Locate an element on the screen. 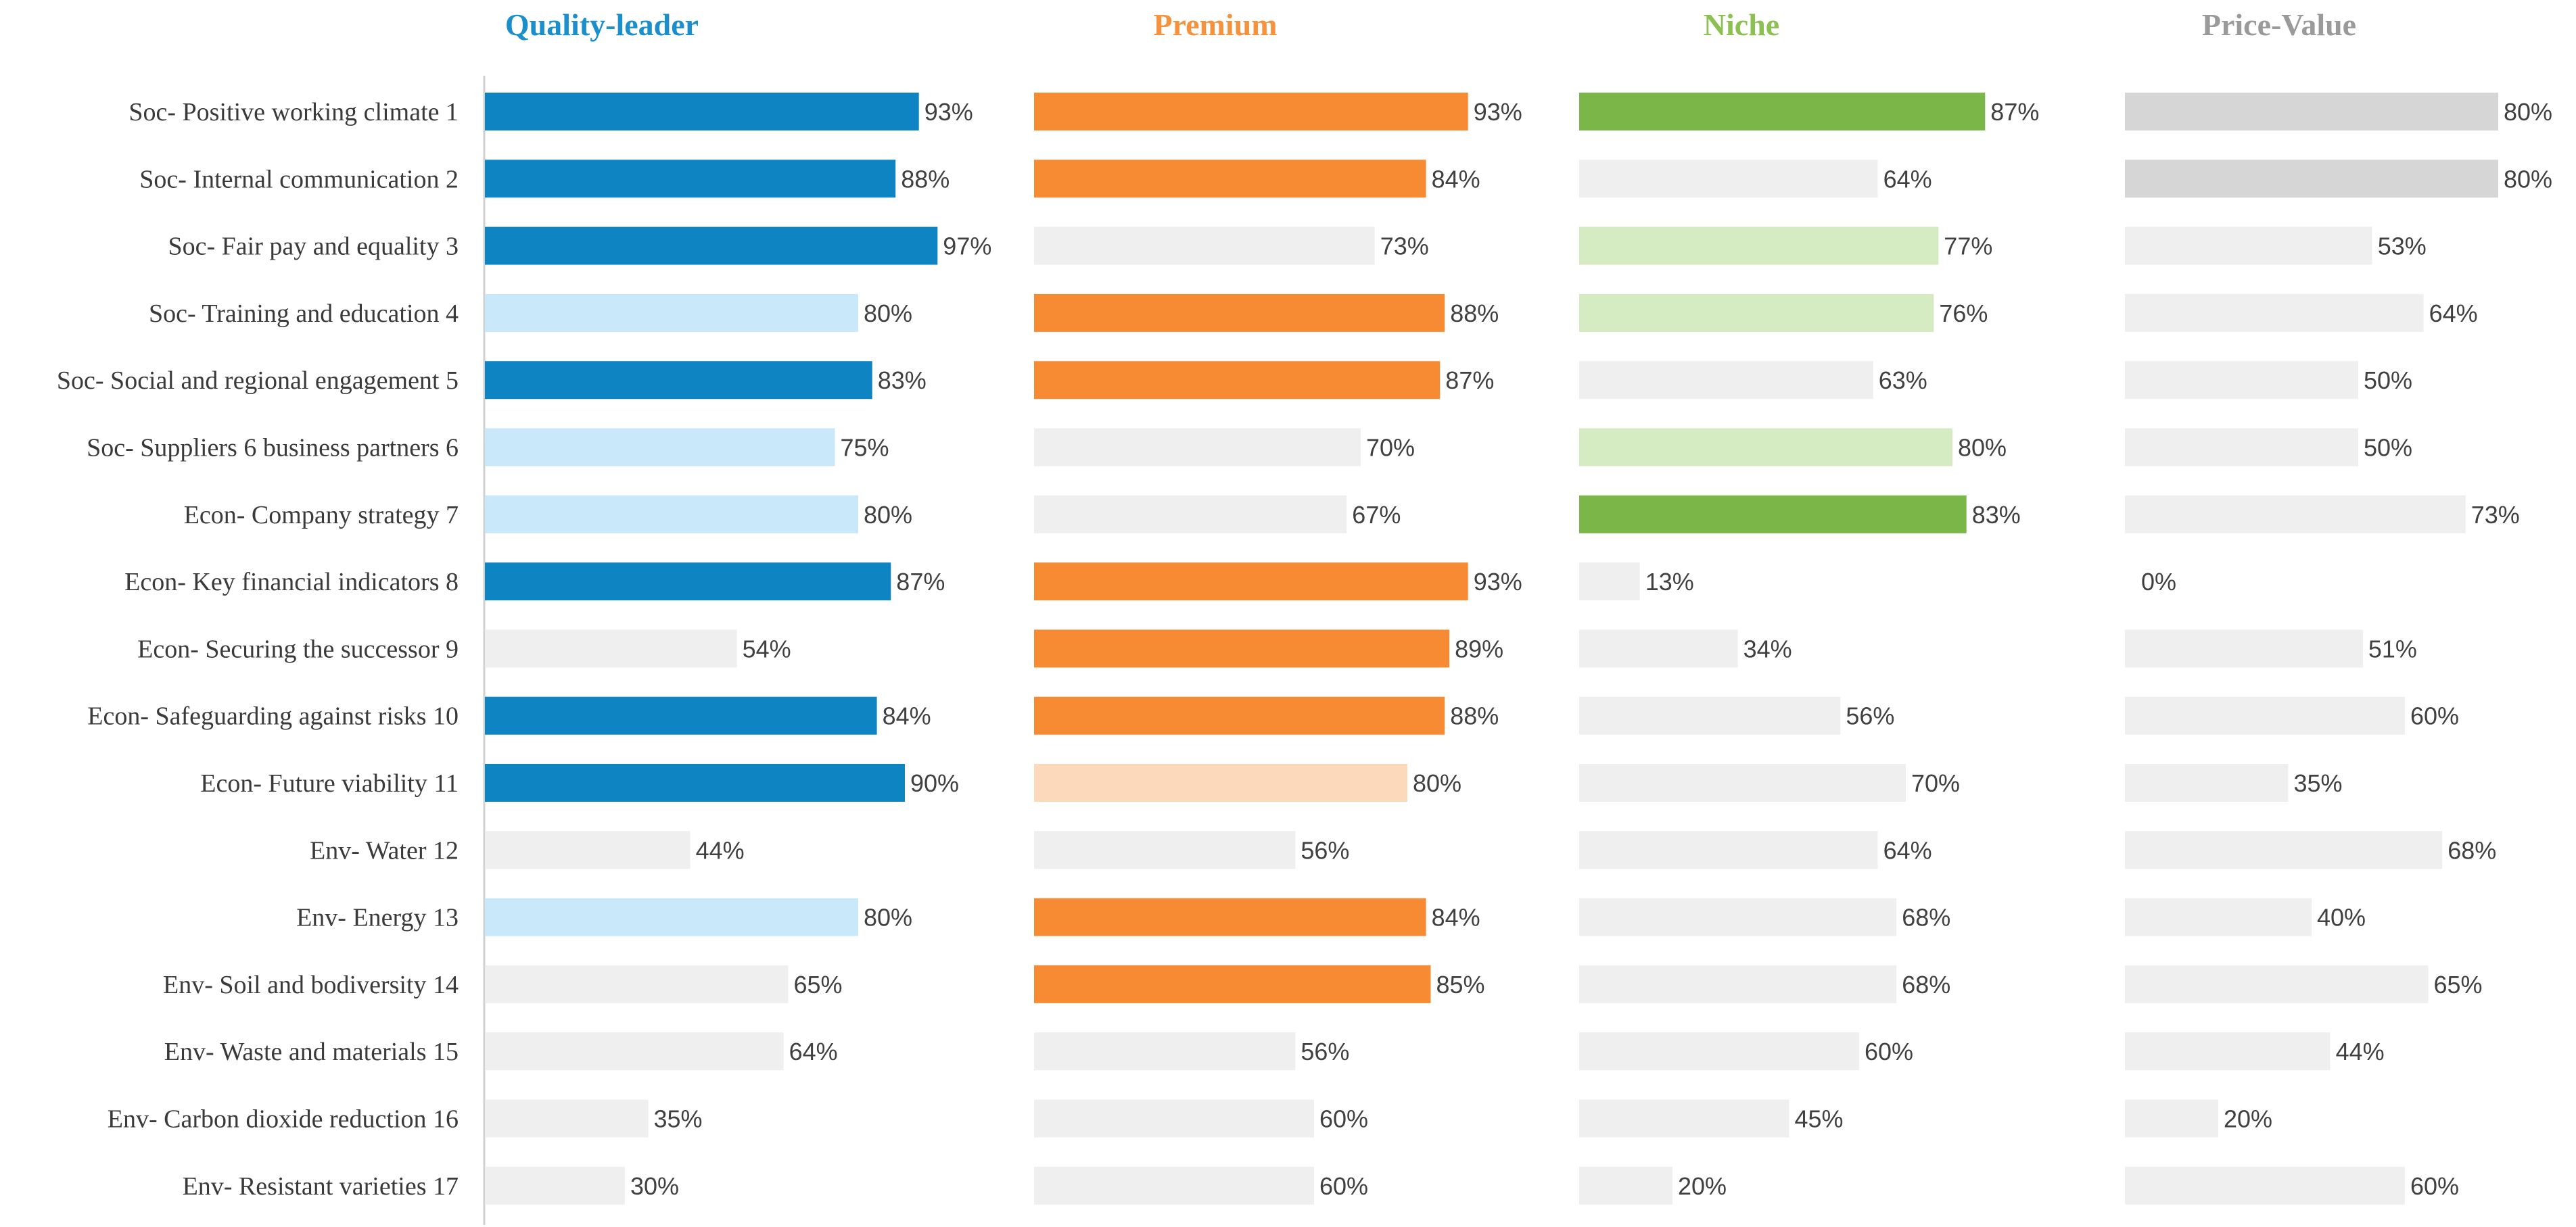 The image size is (2576, 1227). value-label-niche-10: 56% is located at coordinates (1870, 716).